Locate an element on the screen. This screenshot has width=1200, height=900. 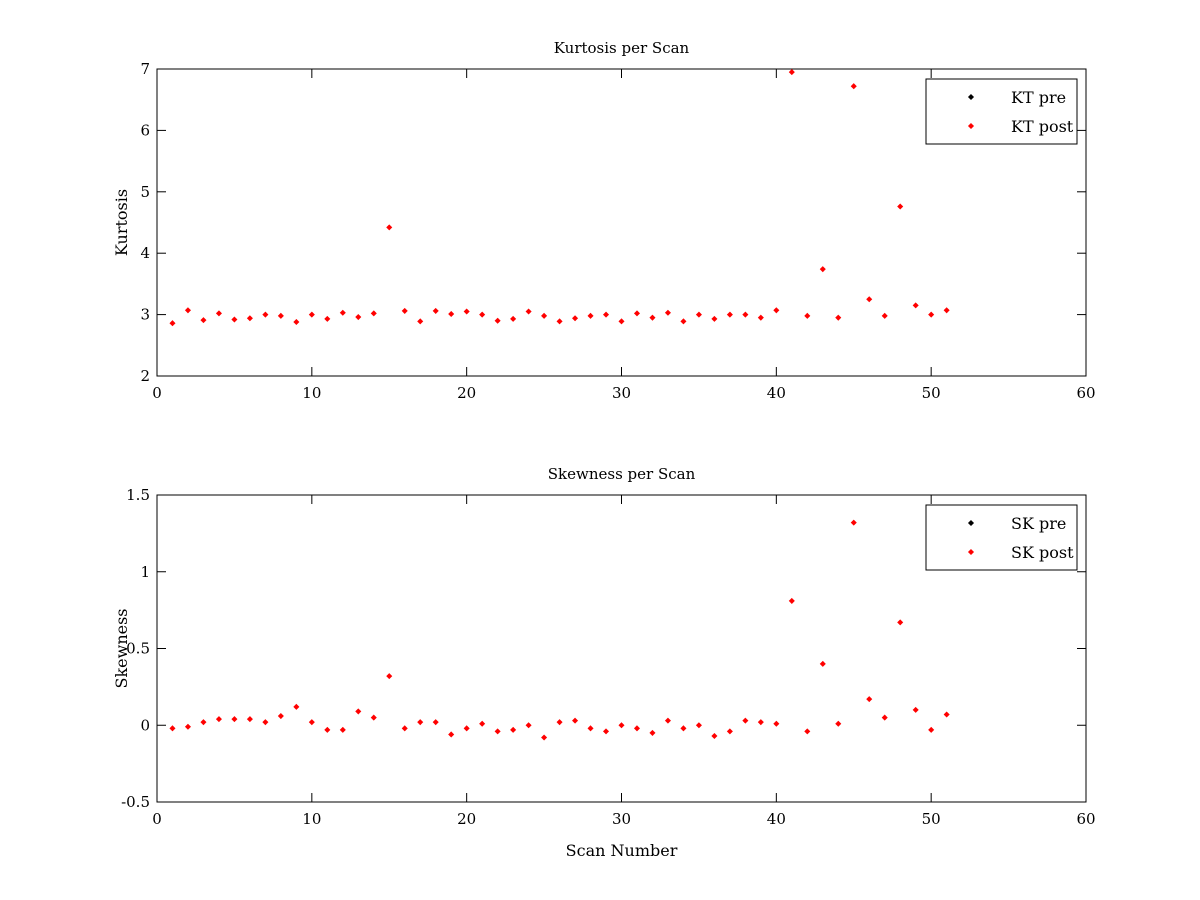
y-tick-label: 4 is located at coordinates (145, 253).